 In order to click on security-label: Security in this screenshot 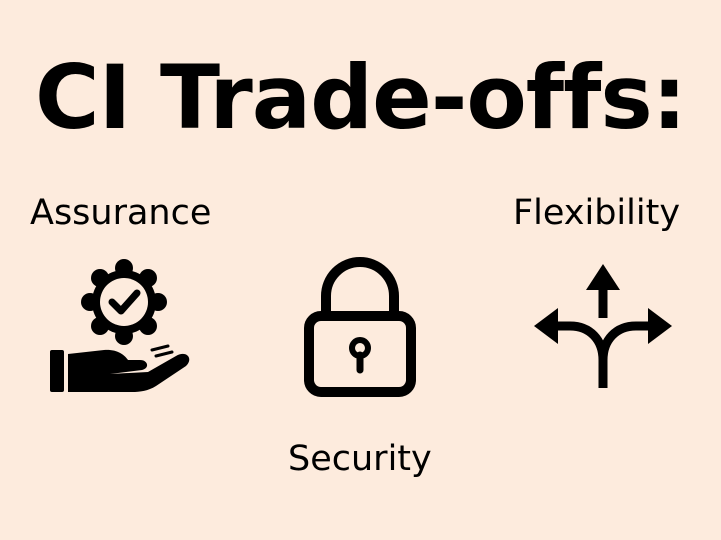, I will do `click(360, 459)`.